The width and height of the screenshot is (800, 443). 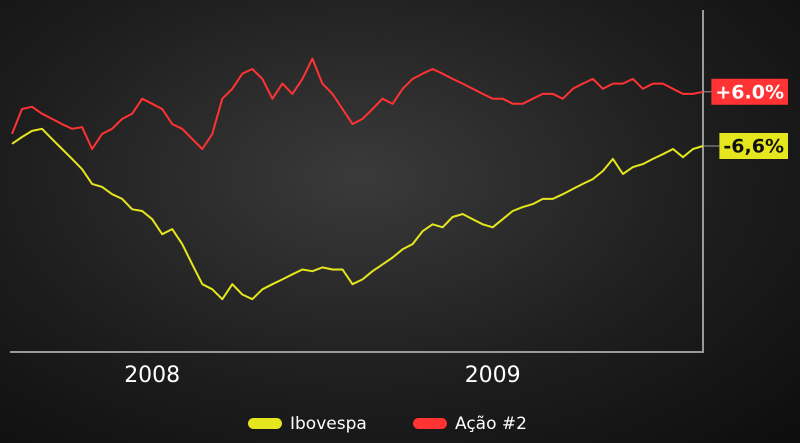 I want to click on end-label: +6.0%, so click(x=745, y=91).